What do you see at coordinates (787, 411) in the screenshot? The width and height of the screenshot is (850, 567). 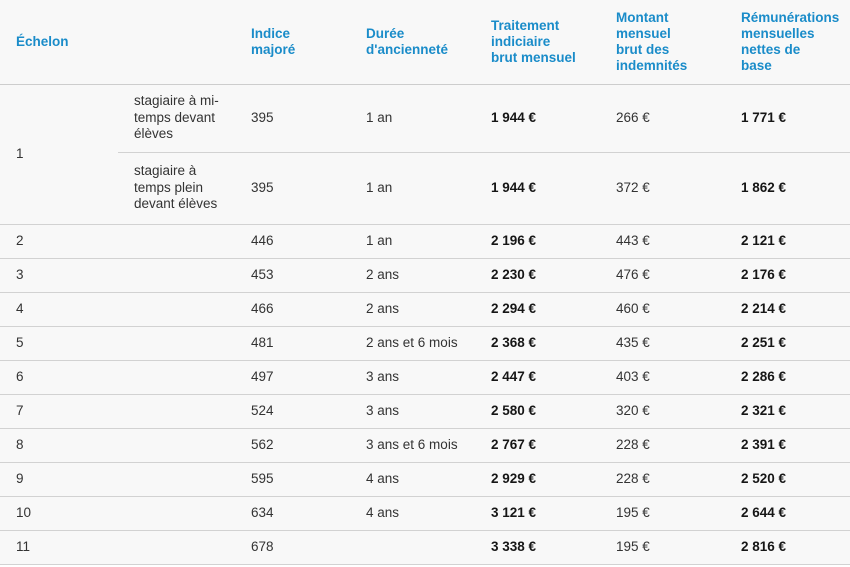 I see `remuneration-cell: 2 321 €` at bounding box center [787, 411].